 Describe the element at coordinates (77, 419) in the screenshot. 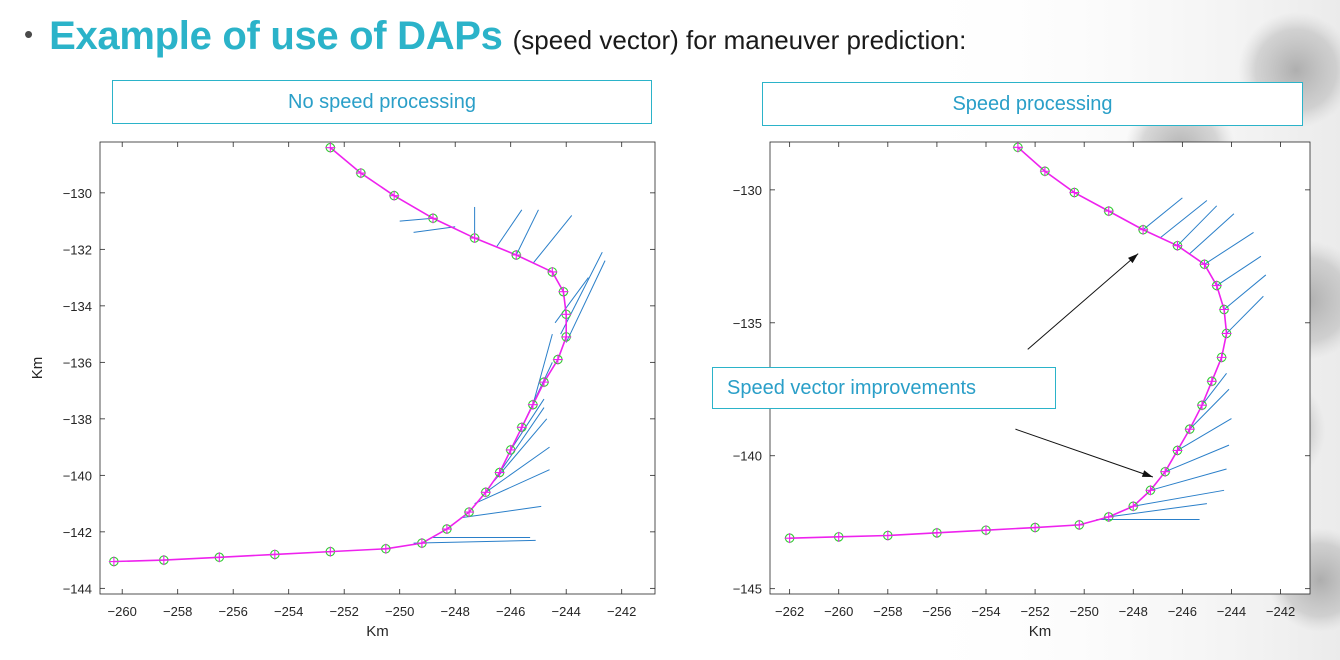

I see `y-tick-label: −138` at that location.